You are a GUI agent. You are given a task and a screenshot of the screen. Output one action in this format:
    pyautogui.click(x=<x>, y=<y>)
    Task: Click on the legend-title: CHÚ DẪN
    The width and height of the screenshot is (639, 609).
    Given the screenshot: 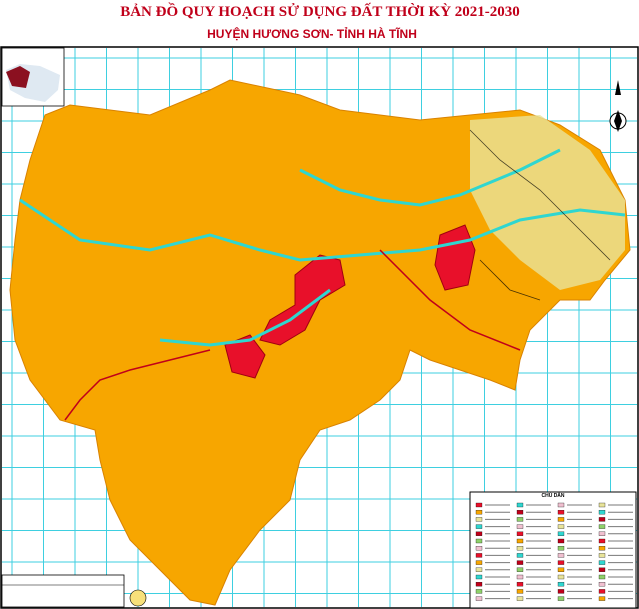 What is the action you would take?
    pyautogui.click(x=552, y=495)
    